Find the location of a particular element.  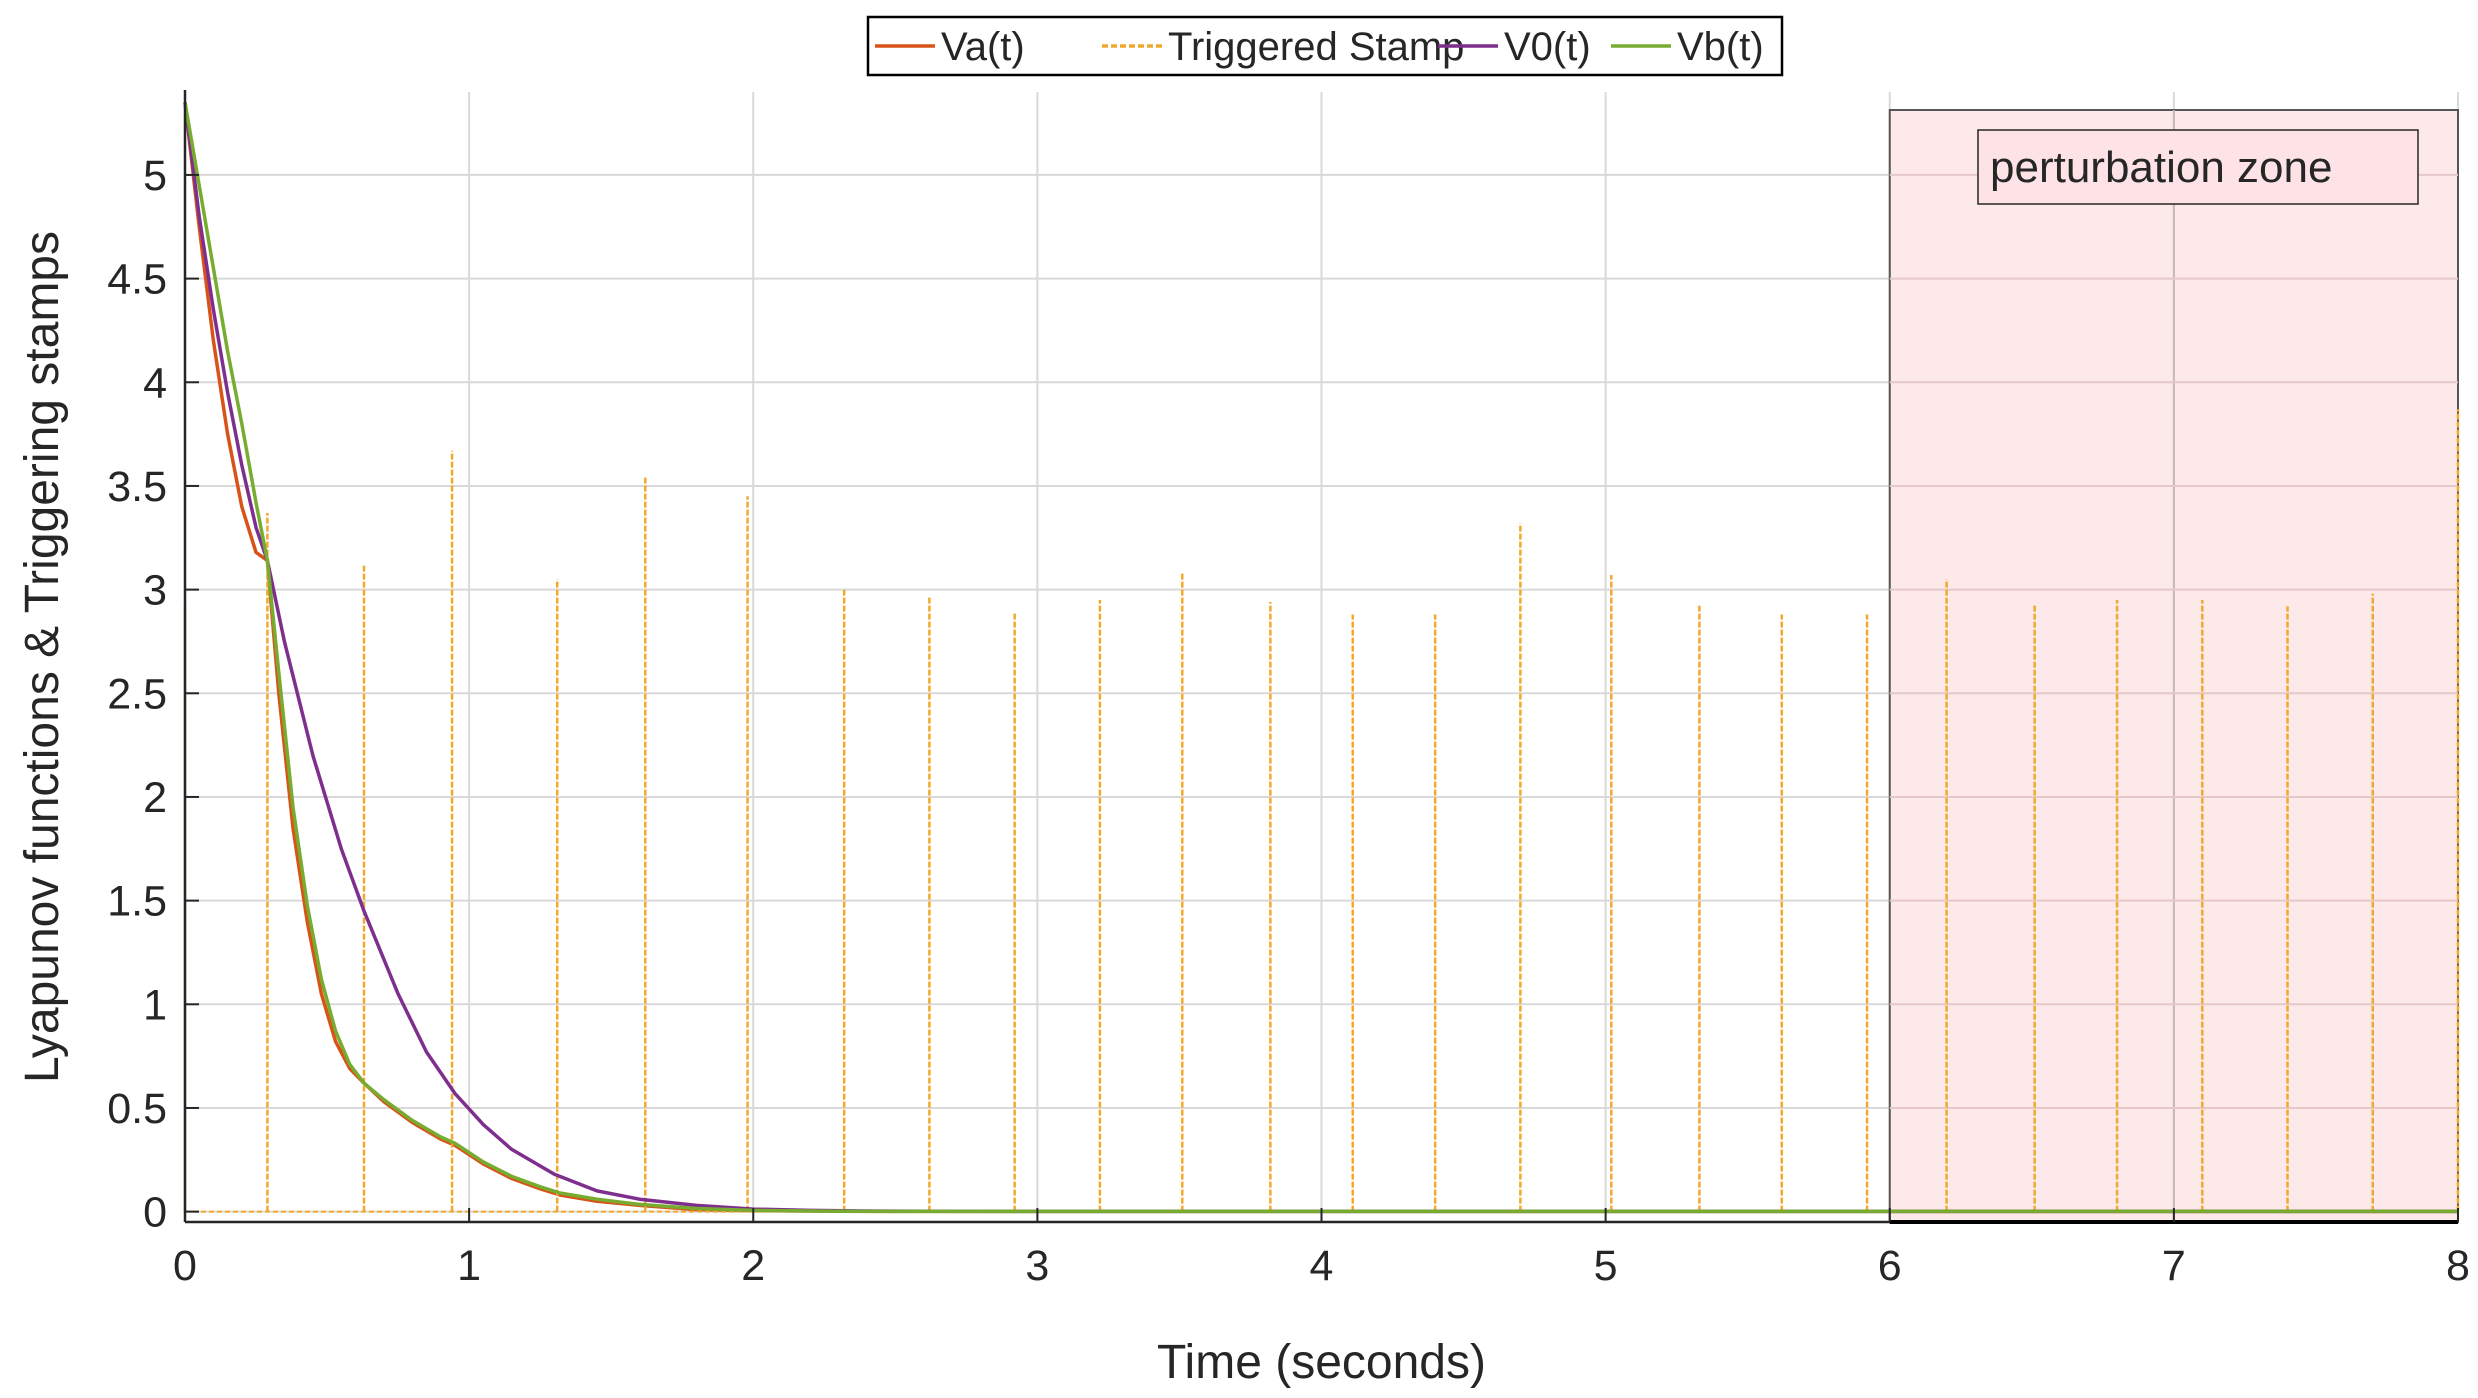

x-tick-label: 6 is located at coordinates (1890, 1266).